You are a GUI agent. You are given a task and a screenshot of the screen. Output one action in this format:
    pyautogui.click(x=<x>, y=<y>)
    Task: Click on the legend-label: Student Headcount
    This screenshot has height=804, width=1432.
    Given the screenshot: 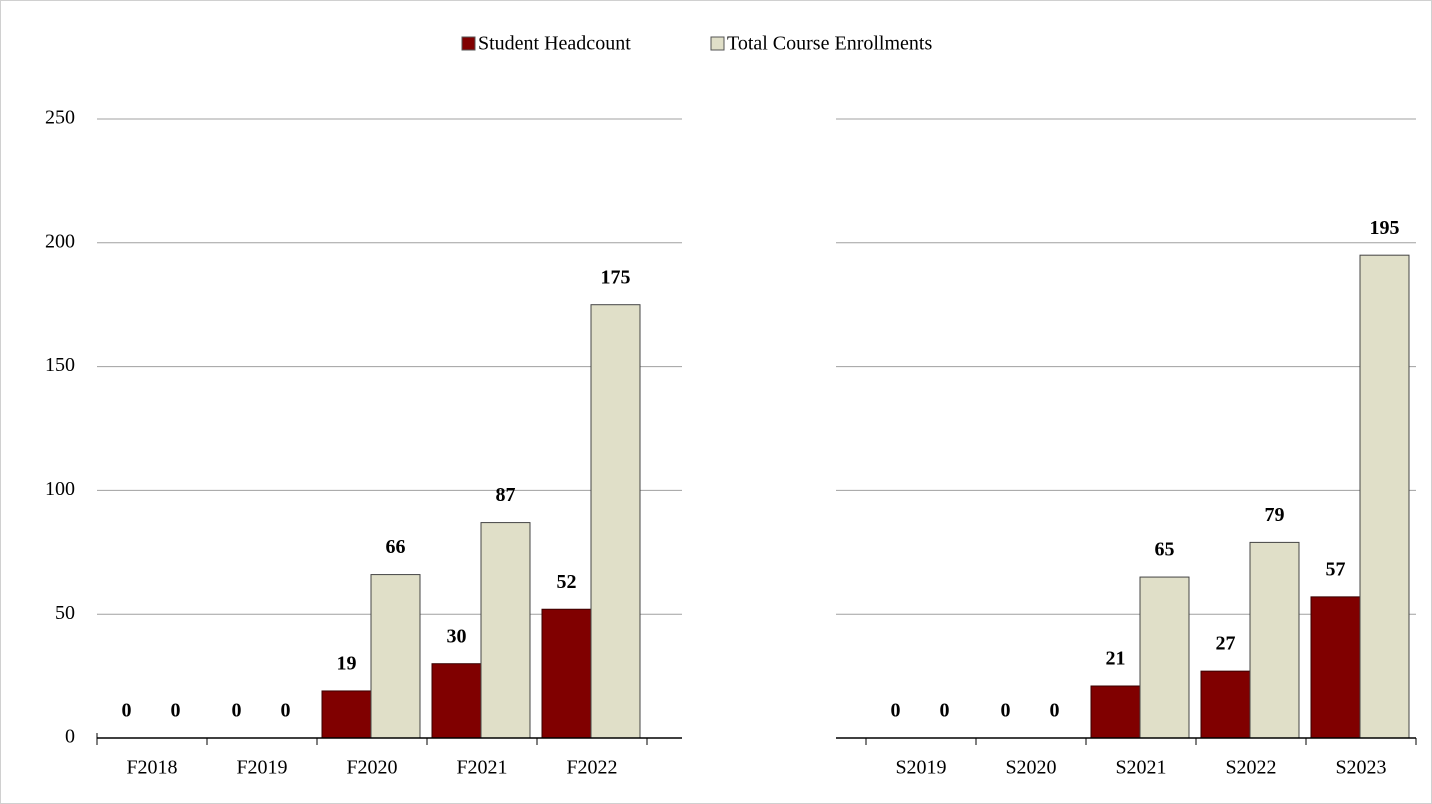 What is the action you would take?
    pyautogui.click(x=554, y=44)
    